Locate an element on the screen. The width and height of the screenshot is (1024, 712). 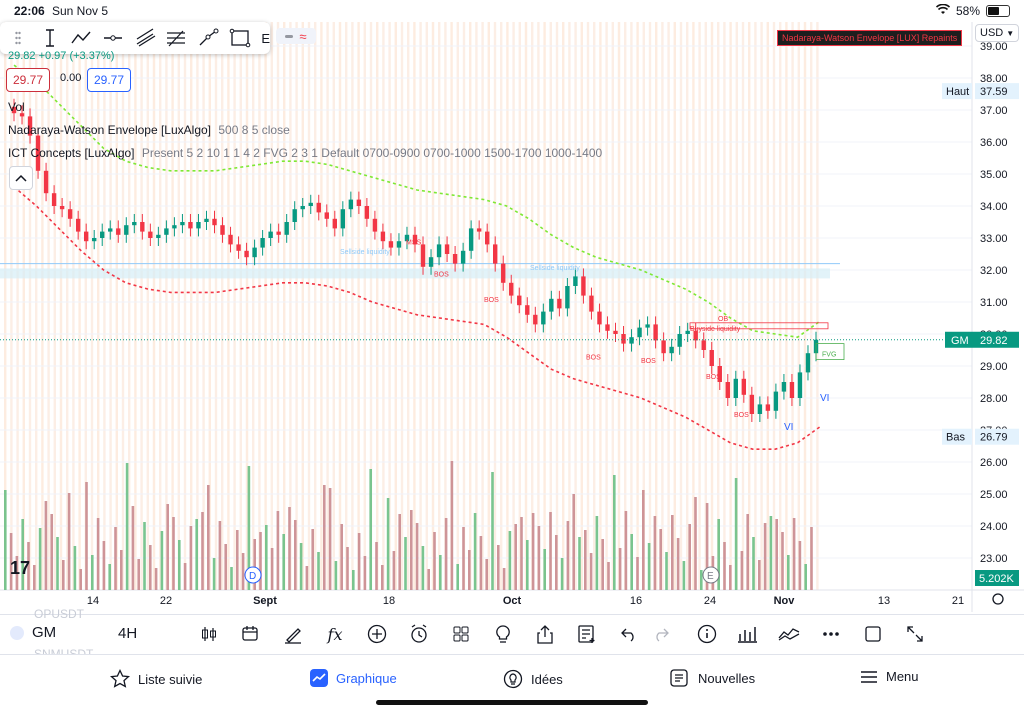
add-plus-icon is located at coordinates (377, 634).